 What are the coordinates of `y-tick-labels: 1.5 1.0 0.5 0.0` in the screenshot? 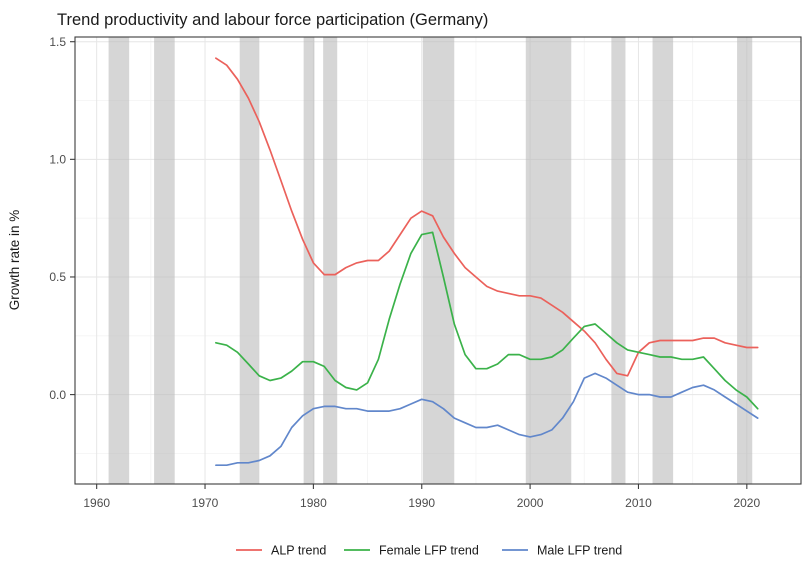 It's located at (57, 218).